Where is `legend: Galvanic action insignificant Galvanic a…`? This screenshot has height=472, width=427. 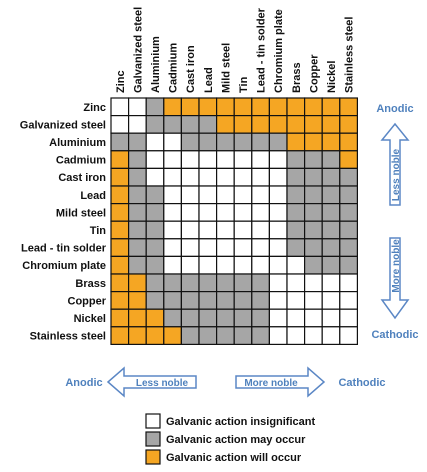 legend: Galvanic action insignificant Galvanic a… is located at coordinates (230, 439).